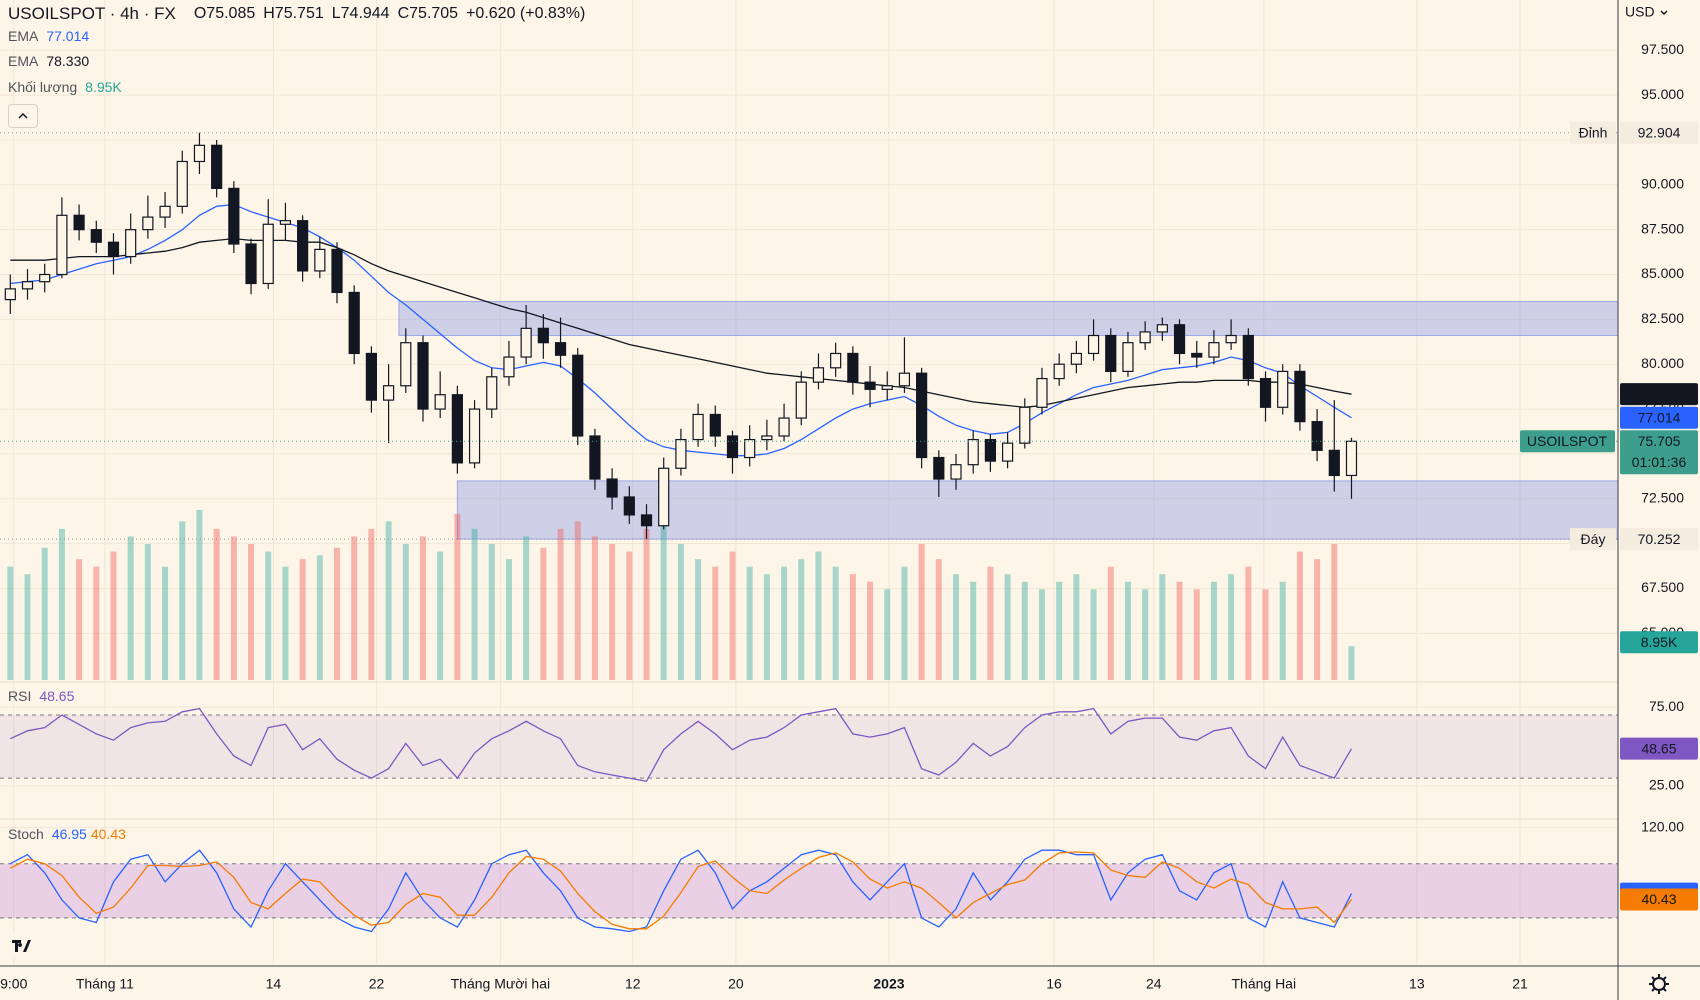 The height and width of the screenshot is (1000, 1700). Describe the element at coordinates (434, 13) in the screenshot. I see `field-value: 75.705` at that location.